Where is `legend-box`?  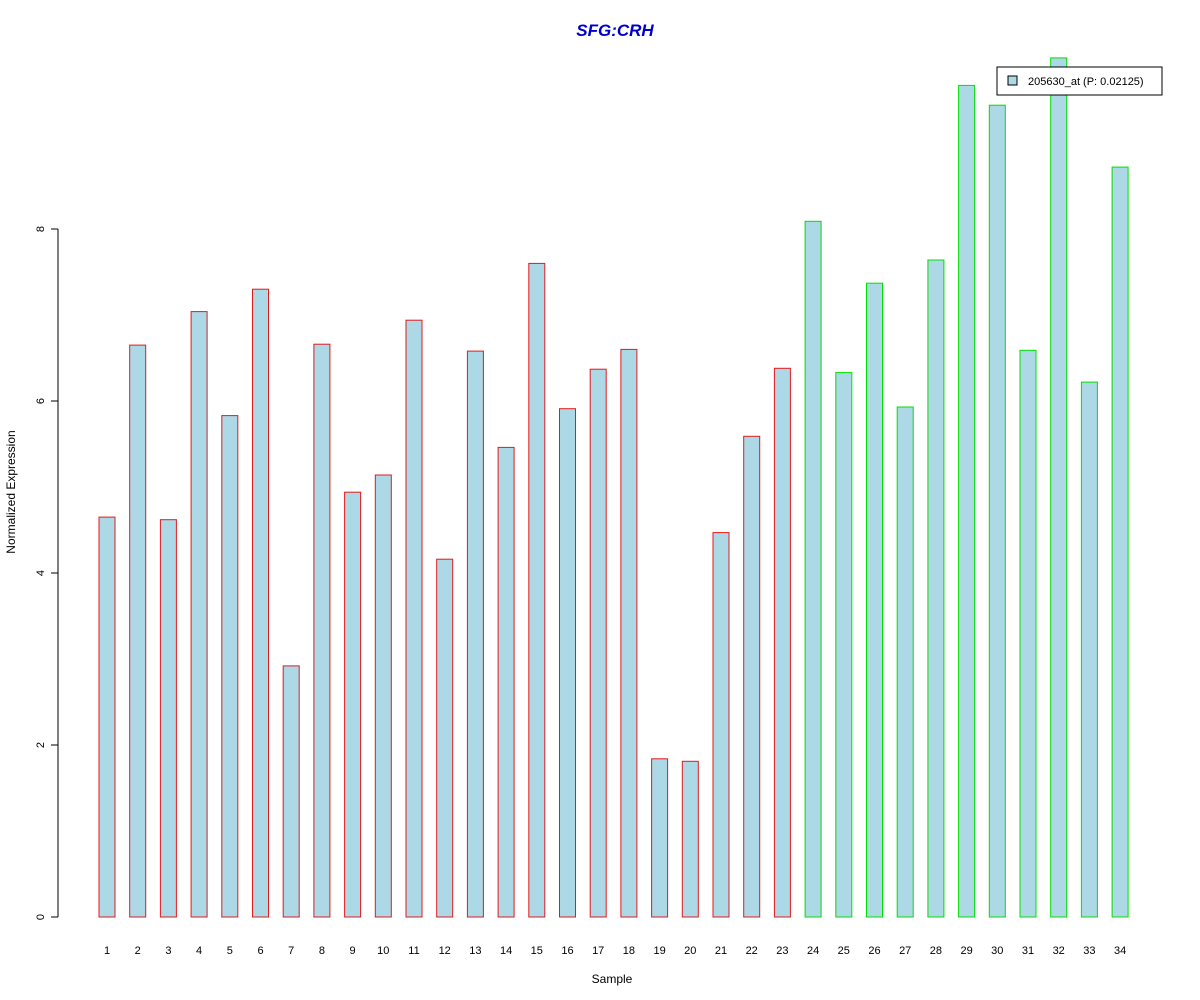
legend-box is located at coordinates (1079, 81).